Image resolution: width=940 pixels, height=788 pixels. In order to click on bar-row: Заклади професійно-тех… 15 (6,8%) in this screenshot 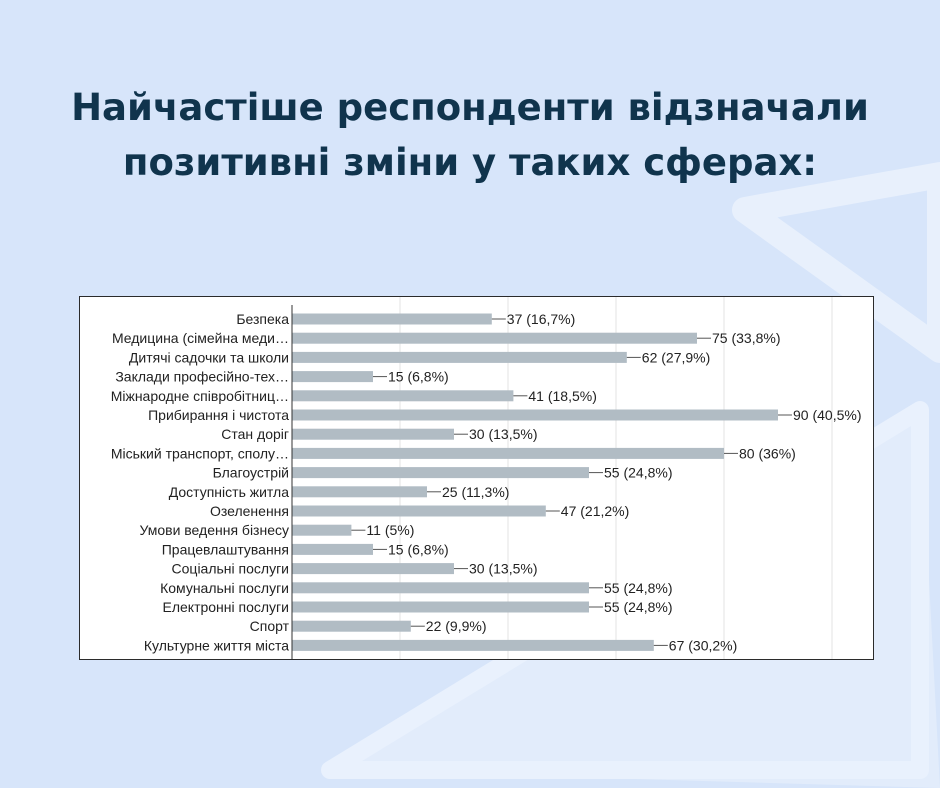, I will do `click(281, 377)`.